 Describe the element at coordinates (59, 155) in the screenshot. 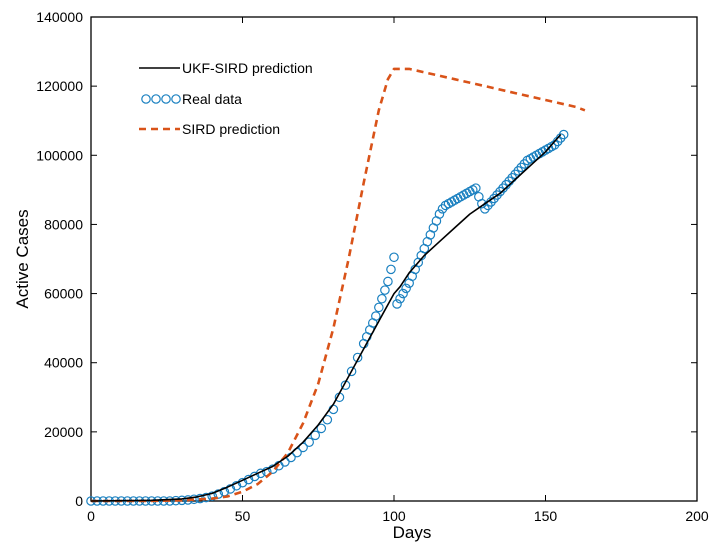

I see `y-tick-label: 100000` at that location.